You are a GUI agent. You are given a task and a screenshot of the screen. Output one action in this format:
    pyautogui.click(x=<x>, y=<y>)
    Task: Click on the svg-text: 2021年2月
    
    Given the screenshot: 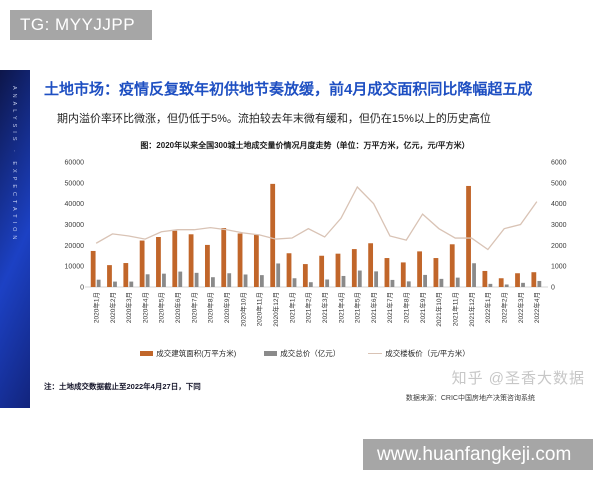 What is the action you would take?
    pyautogui.click(x=308, y=307)
    